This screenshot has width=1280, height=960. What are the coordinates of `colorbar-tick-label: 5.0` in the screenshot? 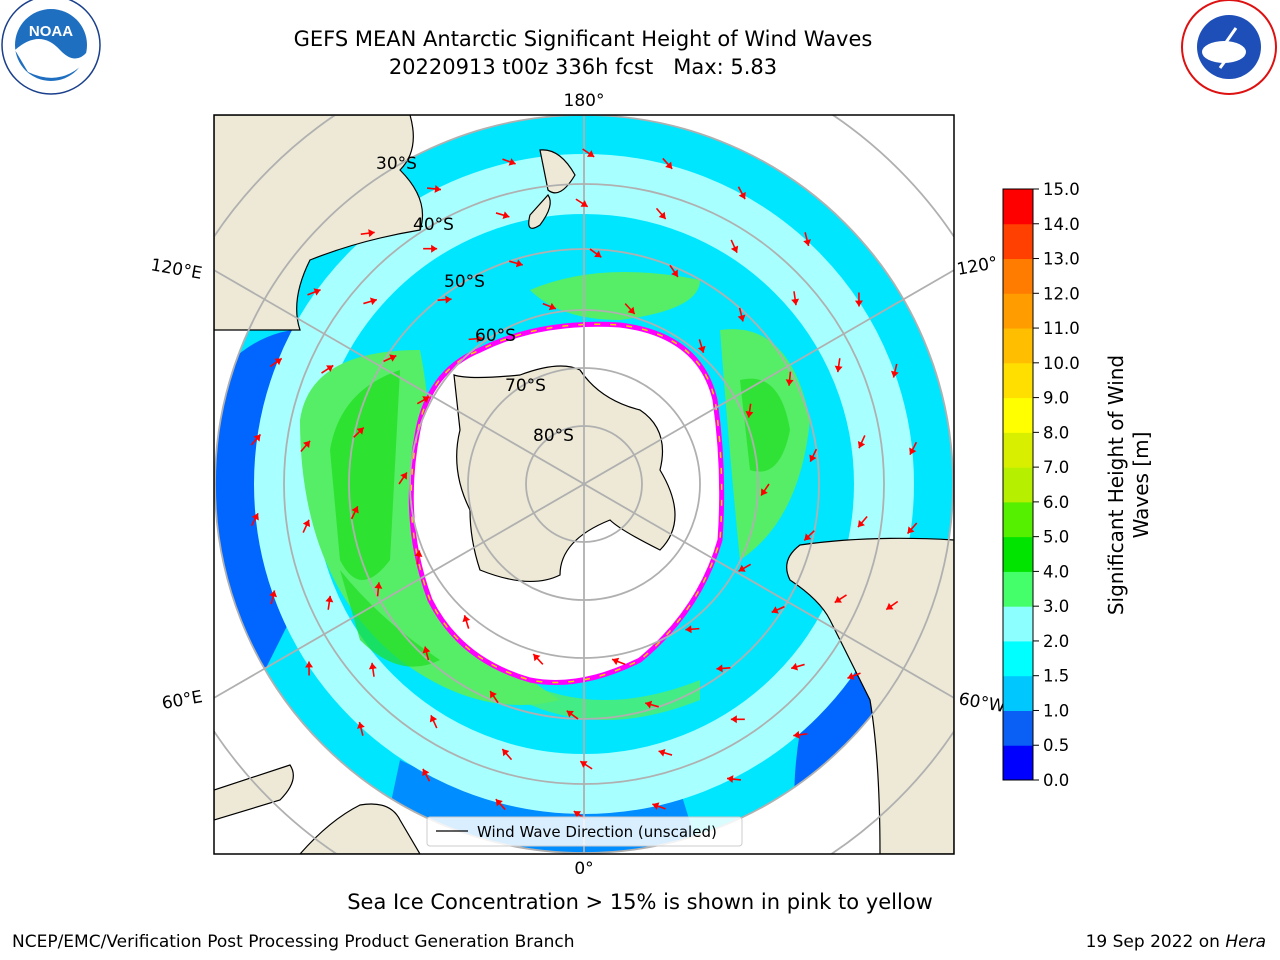 It's located at (1056, 537).